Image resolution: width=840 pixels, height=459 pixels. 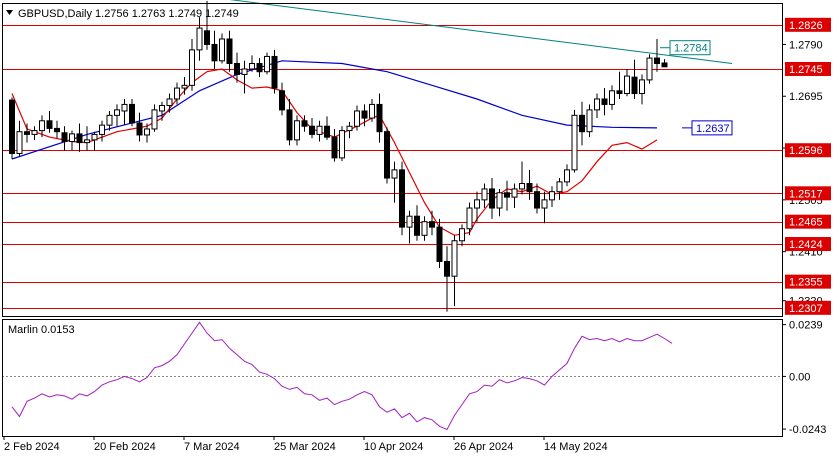 I want to click on level-badge-label-3: 1.2517, so click(x=806, y=194).